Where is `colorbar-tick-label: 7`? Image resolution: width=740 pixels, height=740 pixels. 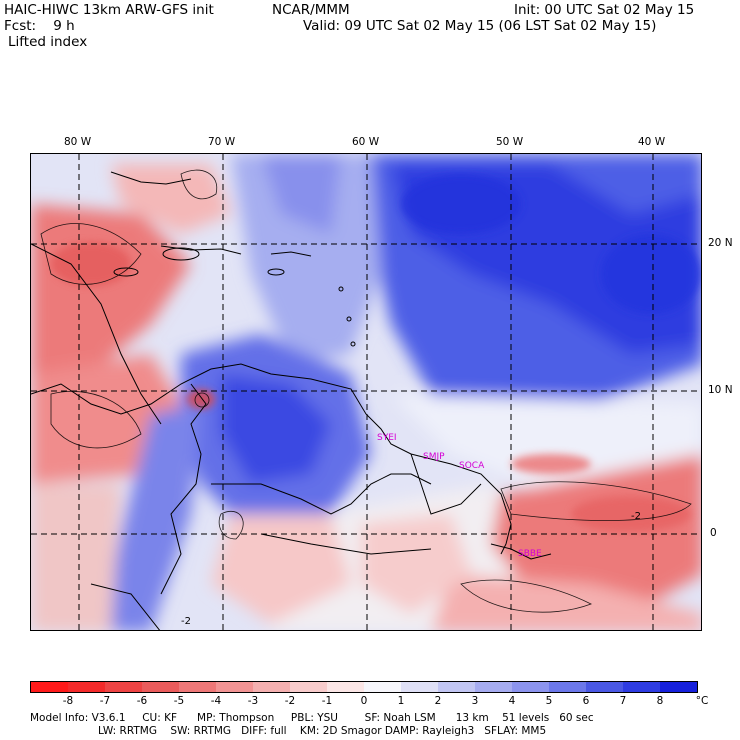 colorbar-tick-label: 7 is located at coordinates (623, 701).